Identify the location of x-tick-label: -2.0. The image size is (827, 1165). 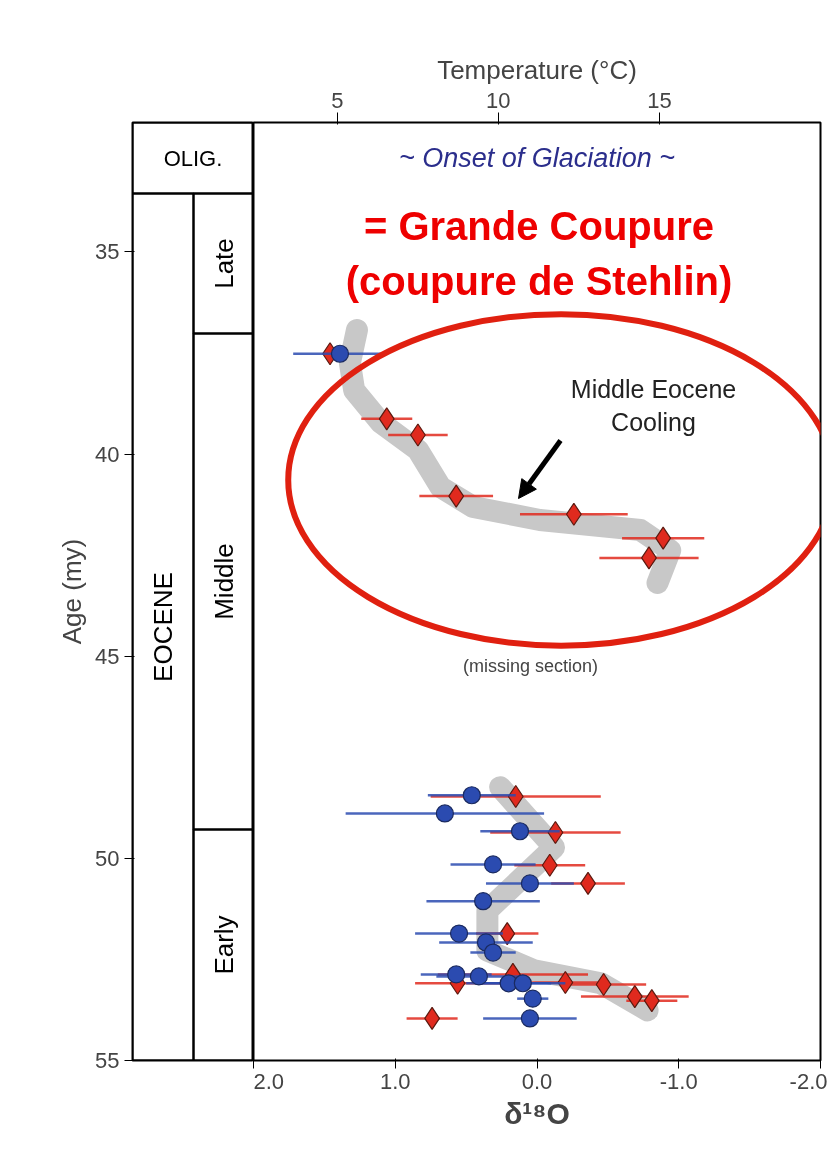
(808, 1081).